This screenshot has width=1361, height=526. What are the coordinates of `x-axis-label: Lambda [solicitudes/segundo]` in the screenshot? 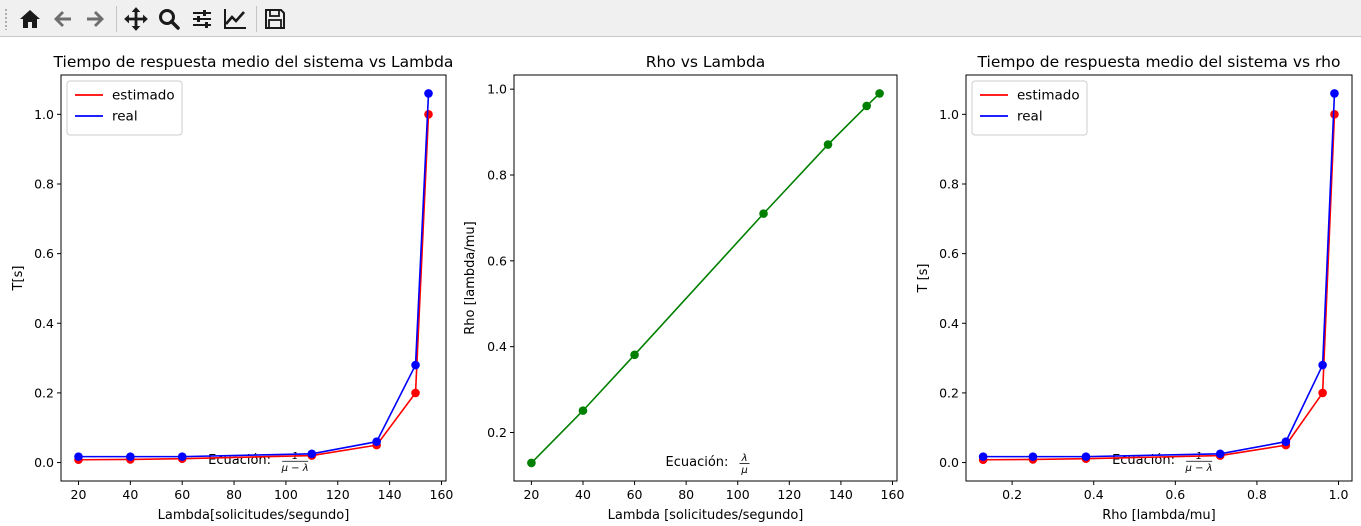 It's located at (706, 515).